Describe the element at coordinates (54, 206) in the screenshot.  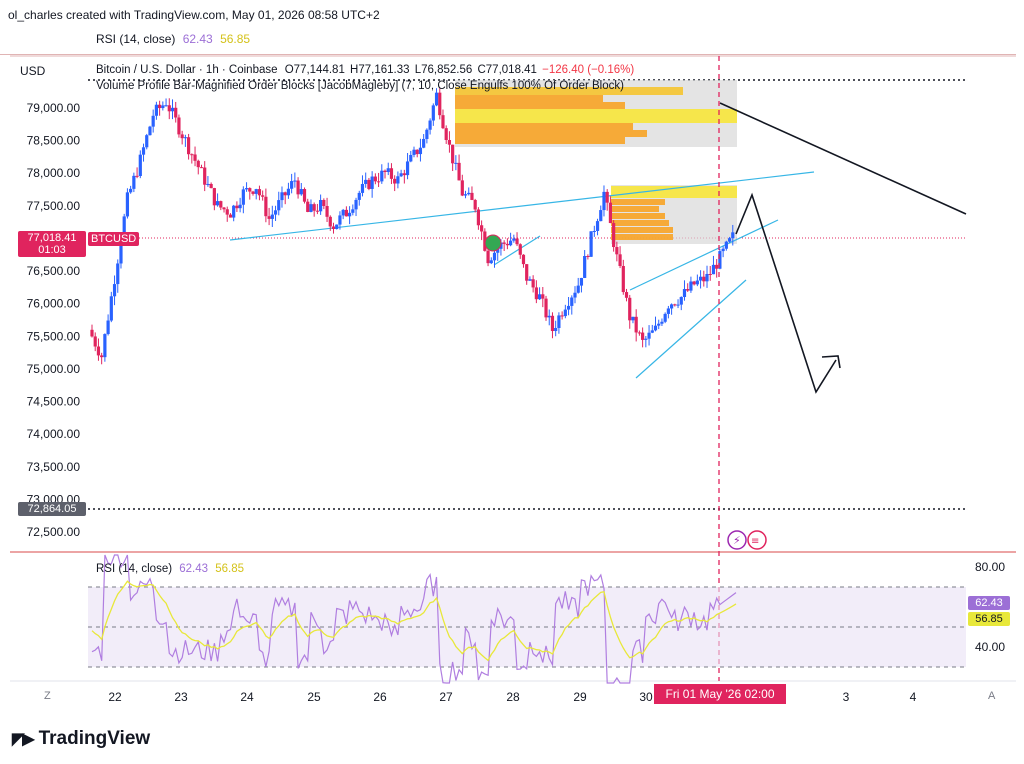
I see `price-tick-label: 77,500.00` at that location.